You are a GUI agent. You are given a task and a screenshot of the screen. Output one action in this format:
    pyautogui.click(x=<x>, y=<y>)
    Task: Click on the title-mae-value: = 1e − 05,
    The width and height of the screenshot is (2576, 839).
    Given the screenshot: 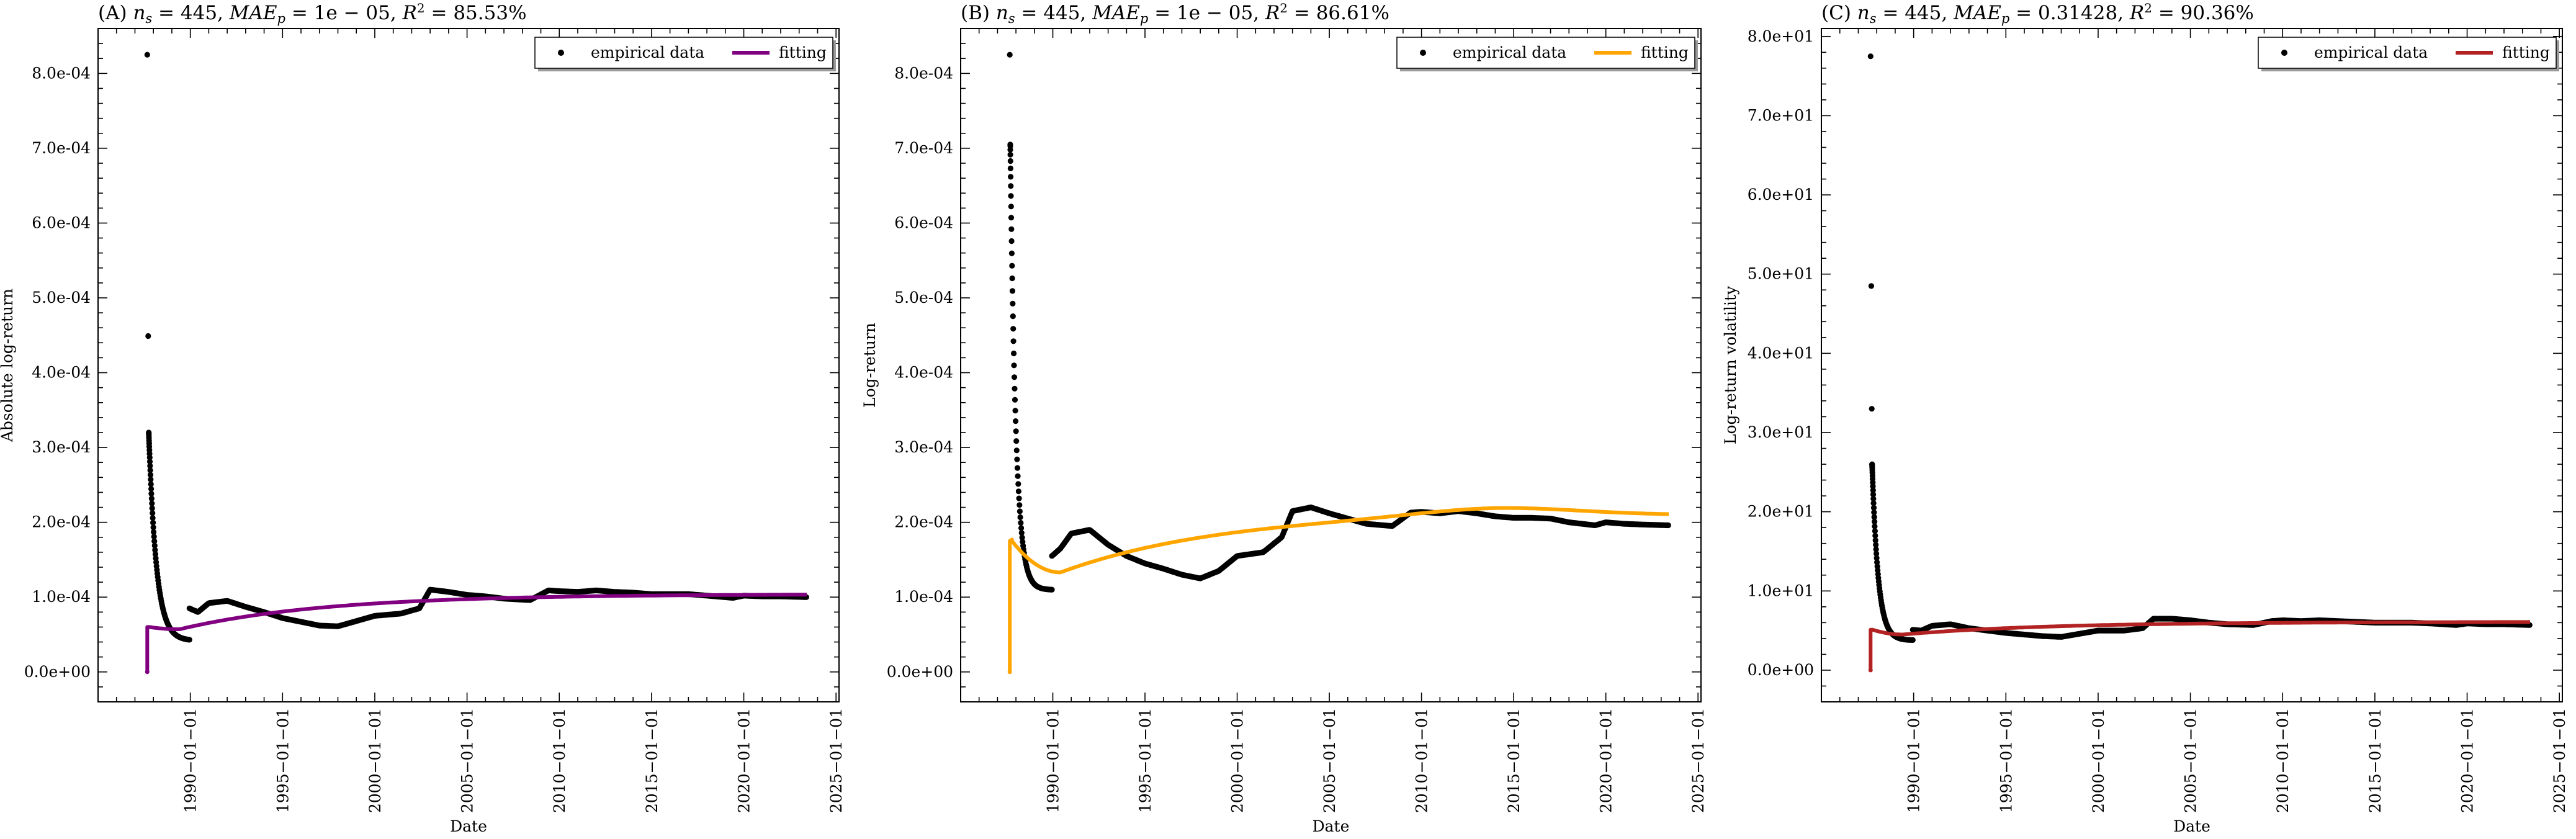 What is the action you would take?
    pyautogui.click(x=1207, y=13)
    